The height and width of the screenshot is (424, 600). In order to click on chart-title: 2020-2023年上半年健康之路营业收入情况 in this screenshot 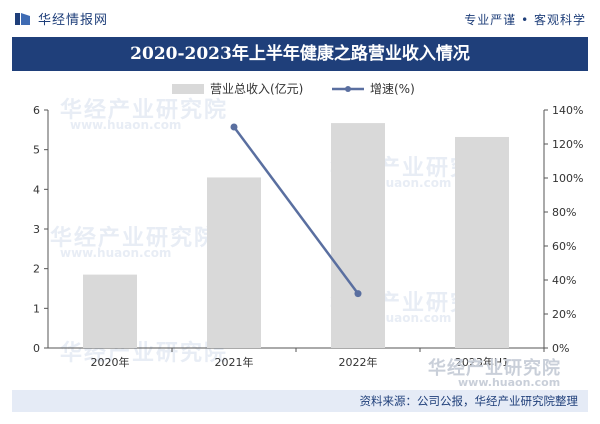, I will do `click(300, 54)`.